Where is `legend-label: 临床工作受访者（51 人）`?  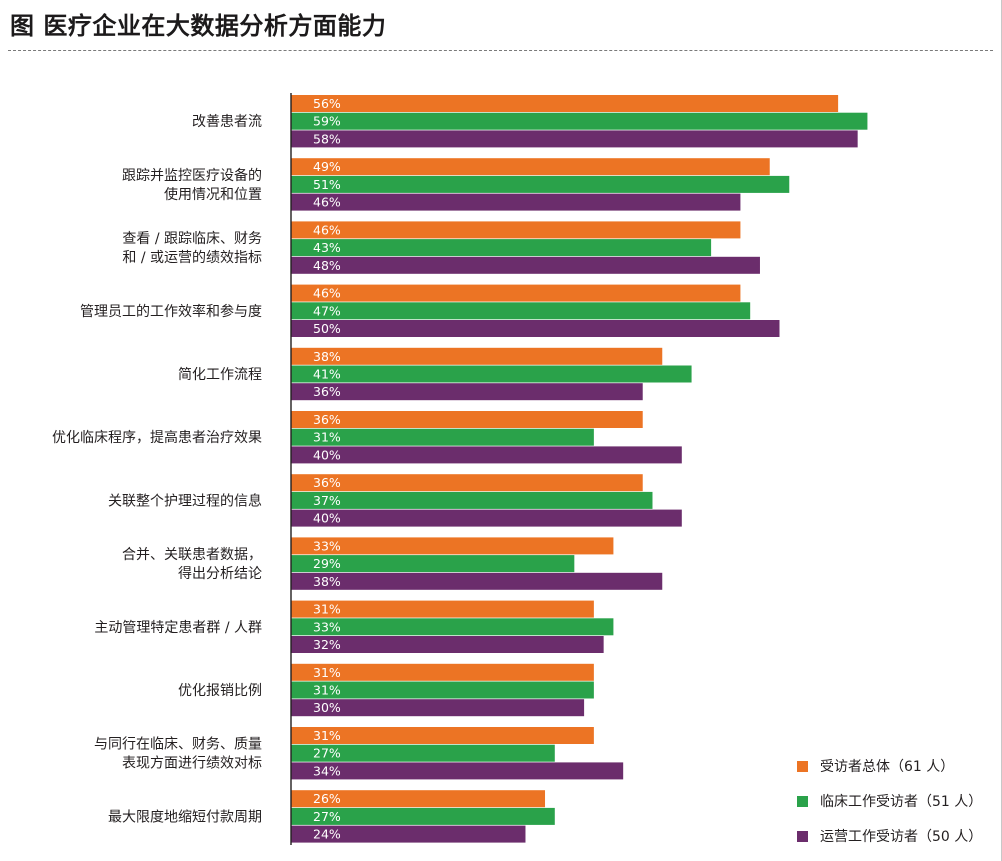 legend-label: 临床工作受访者（51 人） is located at coordinates (901, 802).